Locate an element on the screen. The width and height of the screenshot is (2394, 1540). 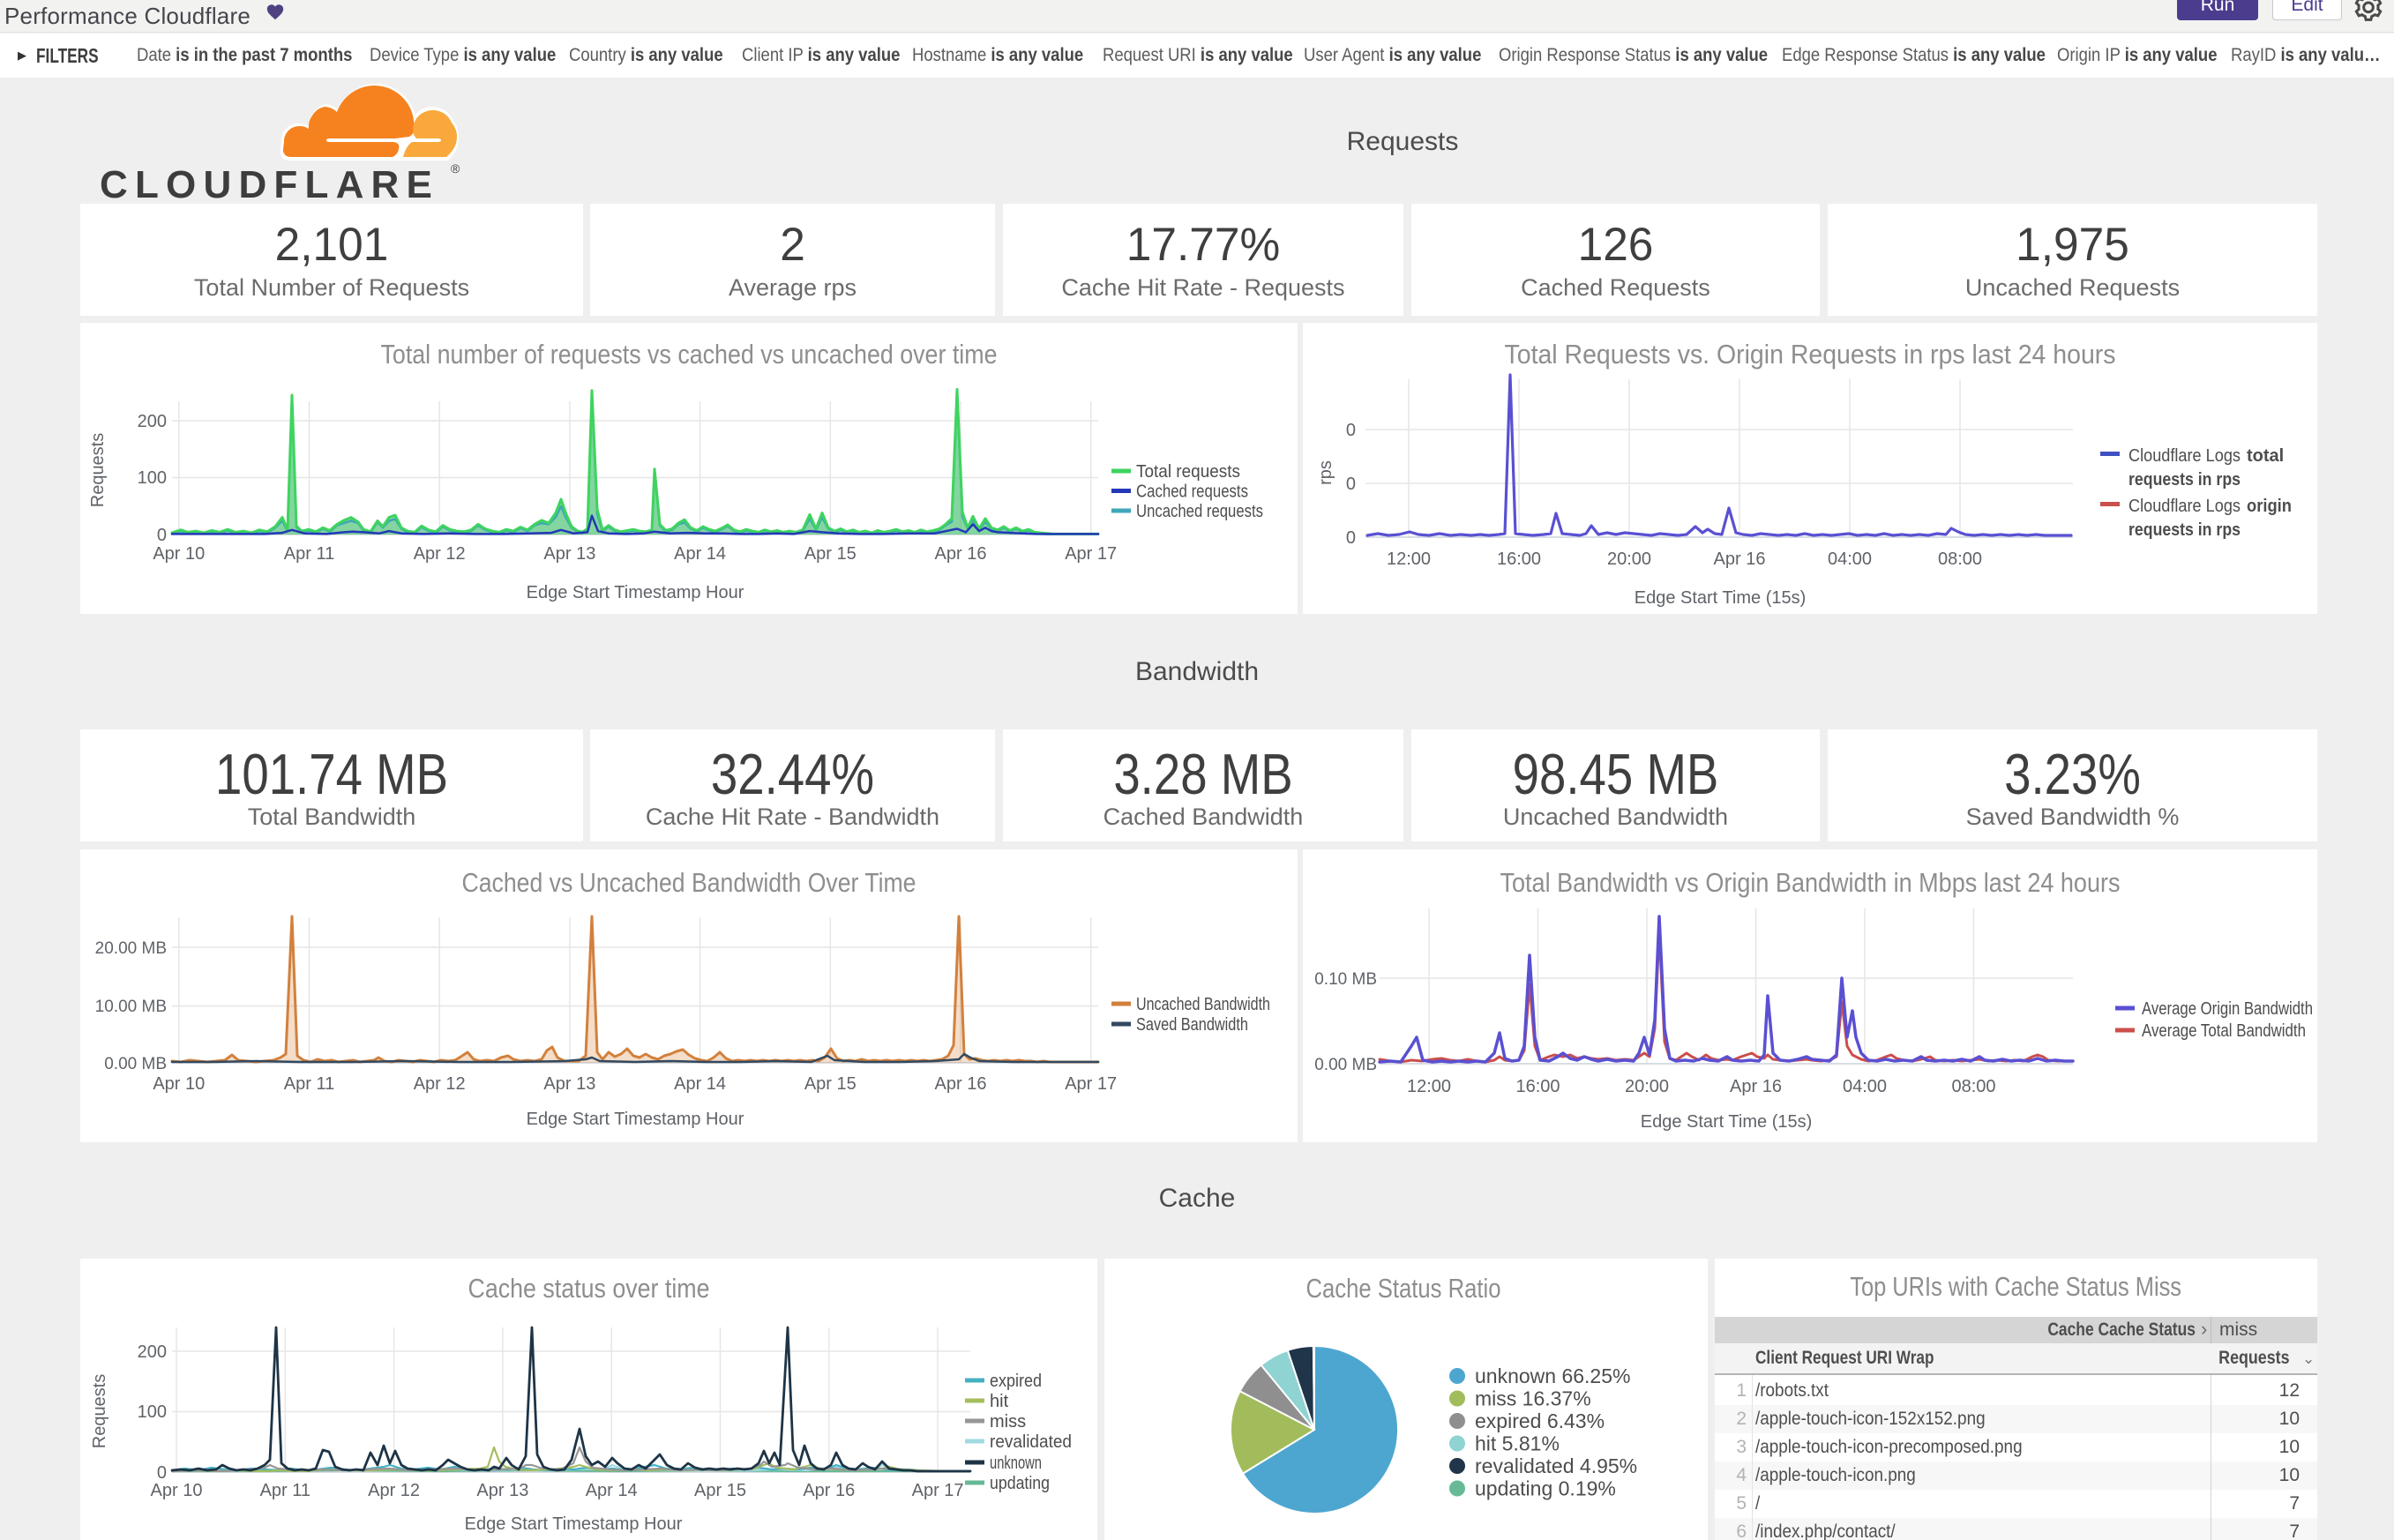
svg-text: unknown is located at coordinates (1016, 1463).